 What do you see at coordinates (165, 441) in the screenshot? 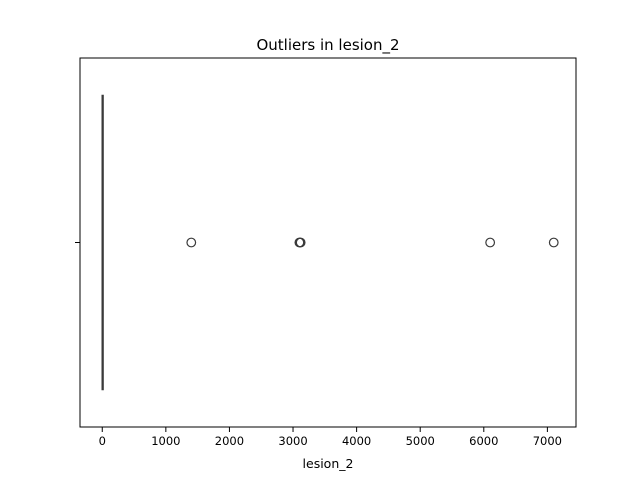
I see `x-tick-label: 1000` at bounding box center [165, 441].